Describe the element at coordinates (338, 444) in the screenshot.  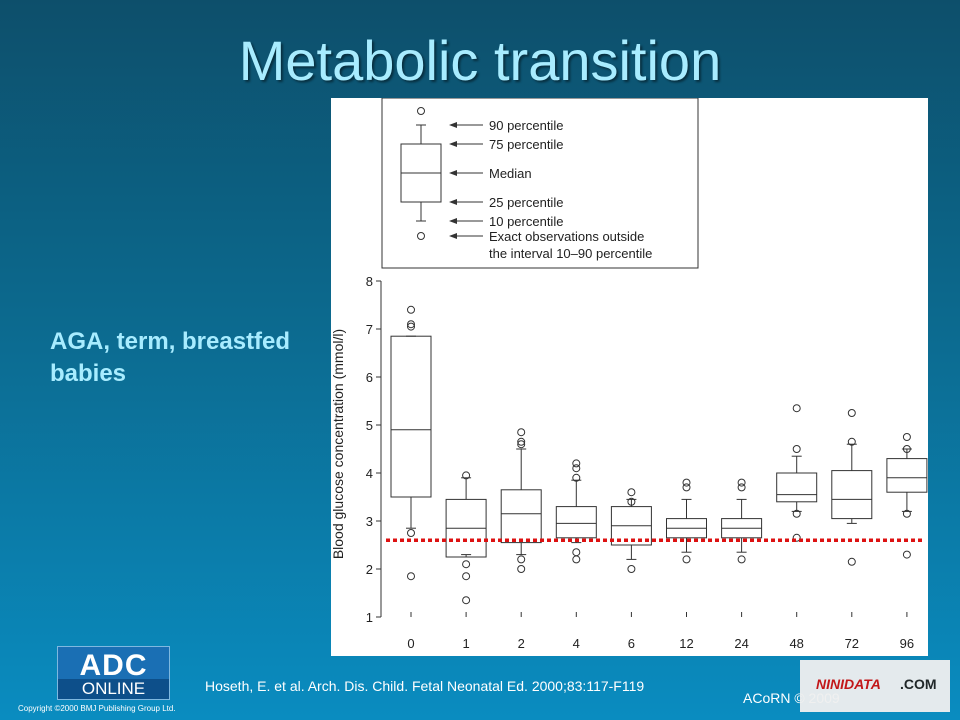
I see `y-axis-label: Blood glucose concentration (mmol/l)` at that location.